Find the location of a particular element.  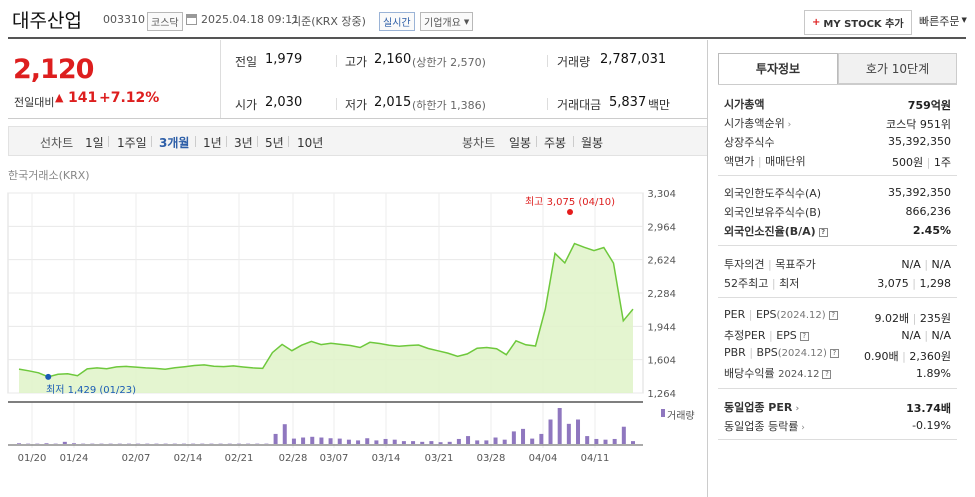

tab-daily: 일봉 is located at coordinates (520, 143).